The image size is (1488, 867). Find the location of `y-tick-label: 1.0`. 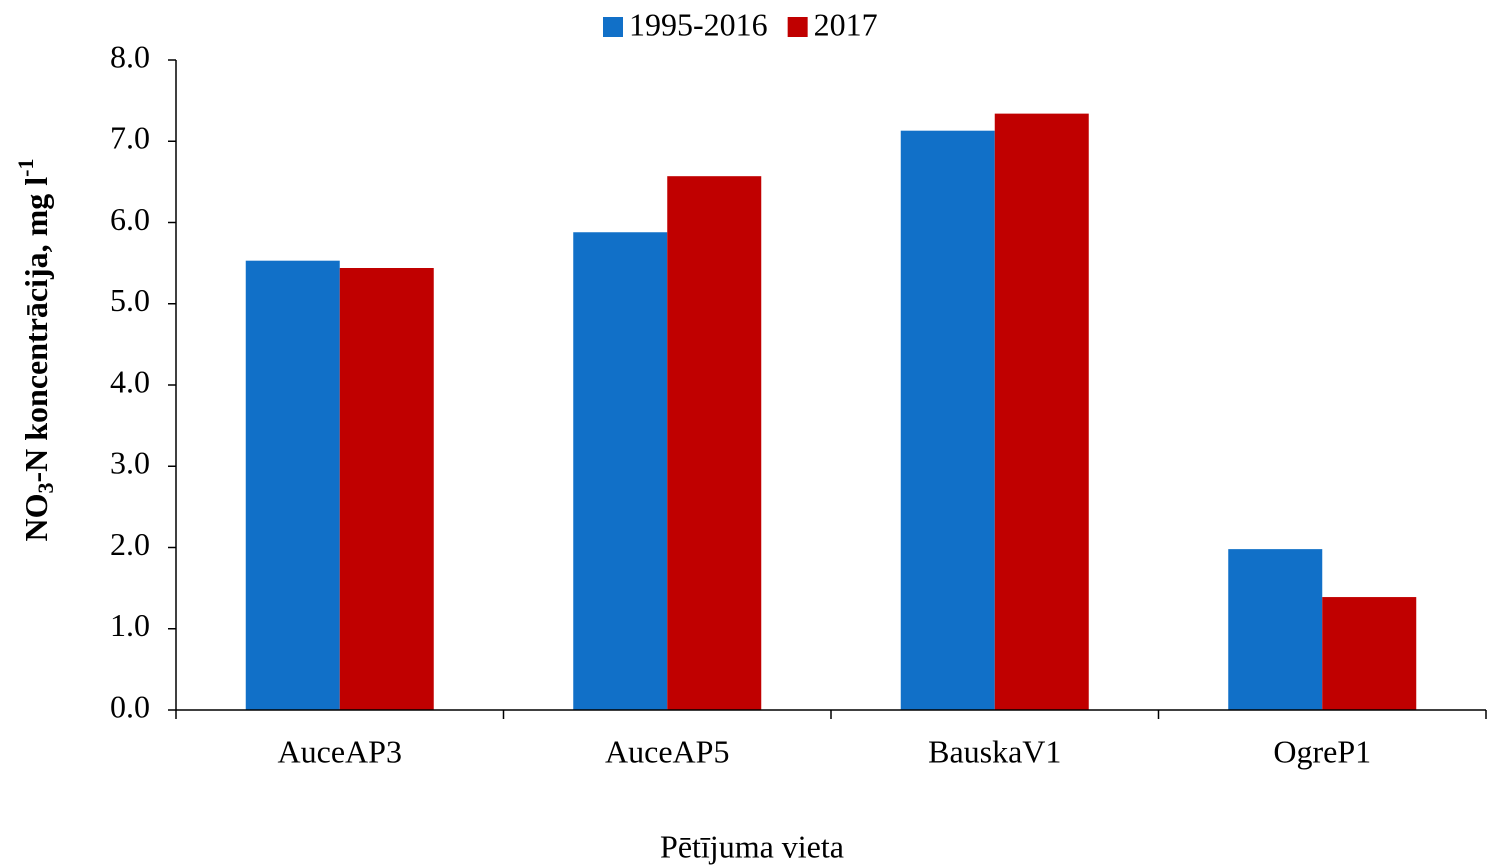

y-tick-label: 1.0 is located at coordinates (130, 625).